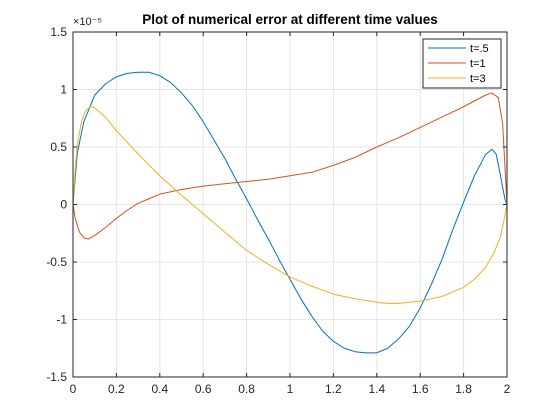 The width and height of the screenshot is (560, 420). What do you see at coordinates (478, 64) in the screenshot?
I see `legend-label: t=1` at bounding box center [478, 64].